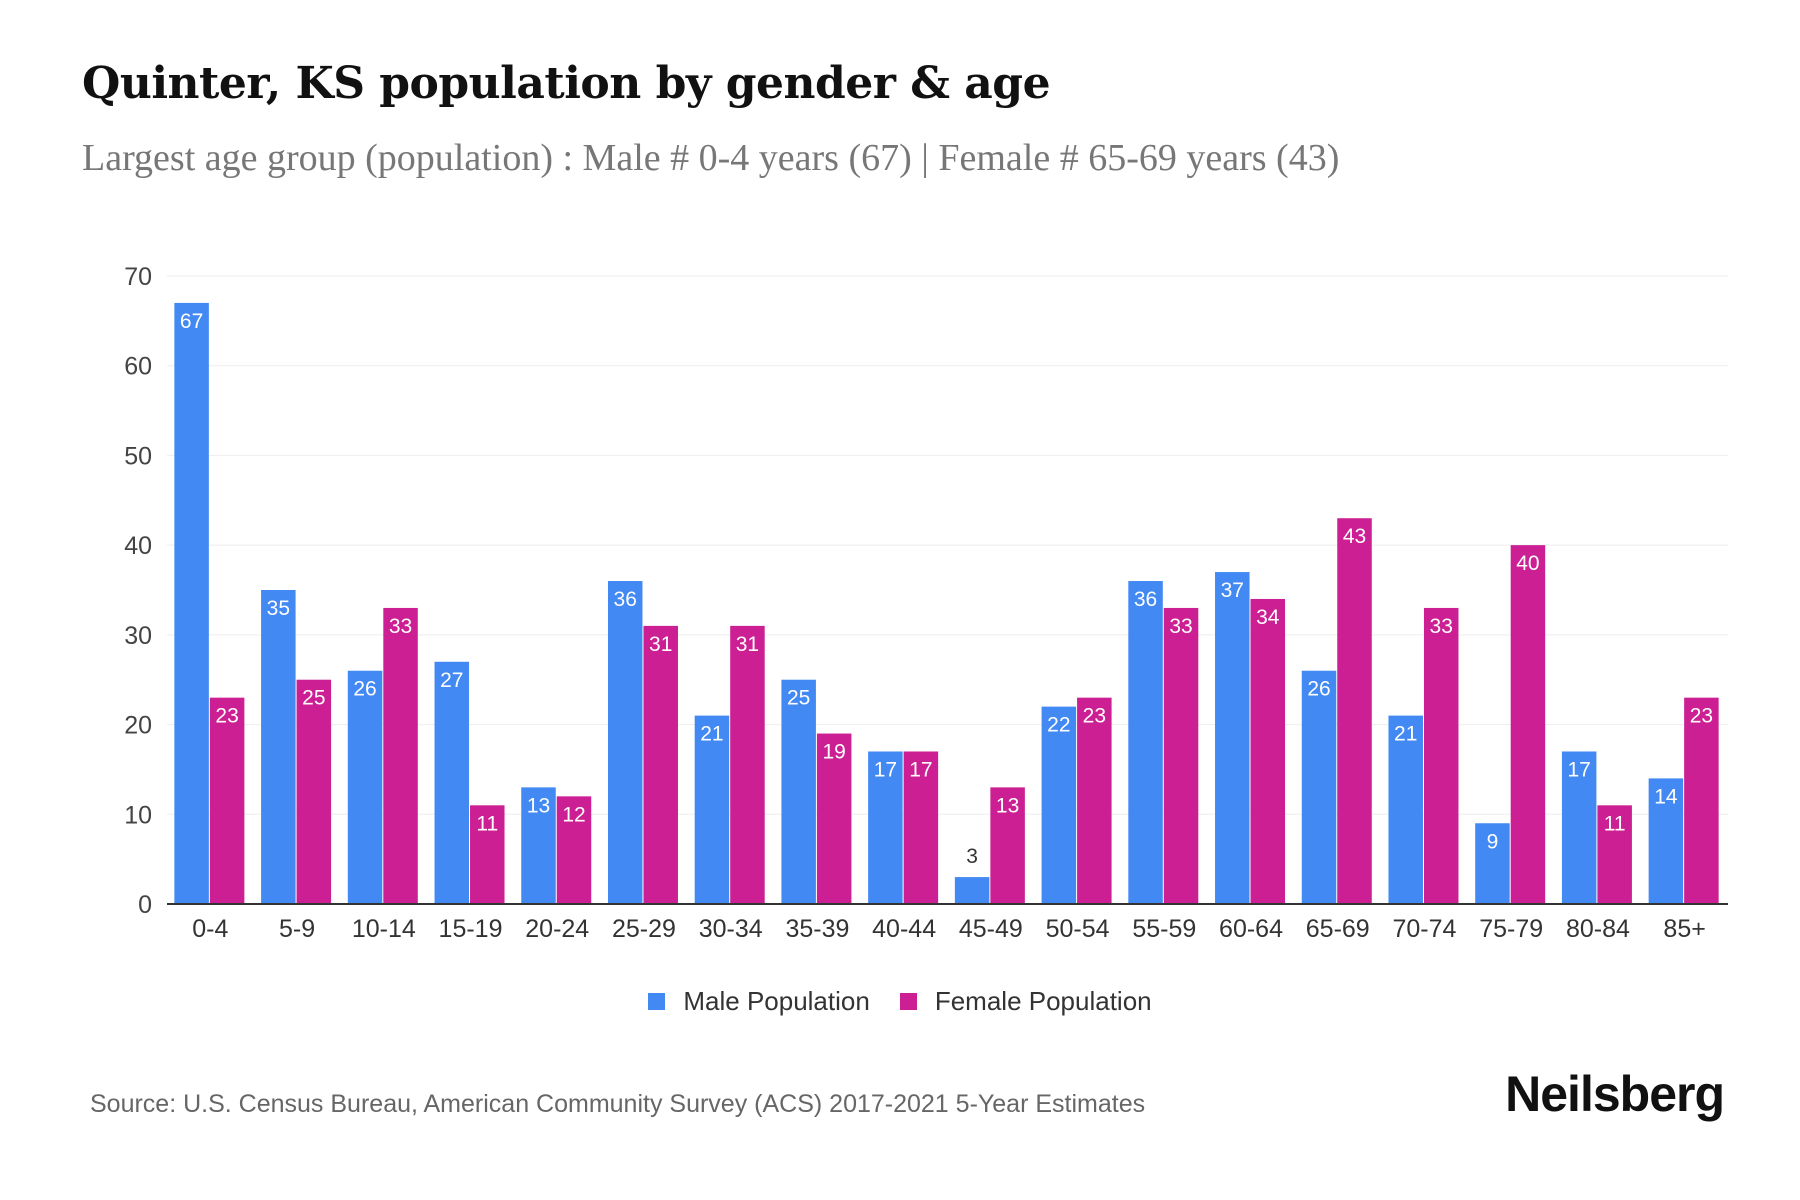  Describe the element at coordinates (1598, 929) in the screenshot. I see `x-tick-label: 80-84` at that location.